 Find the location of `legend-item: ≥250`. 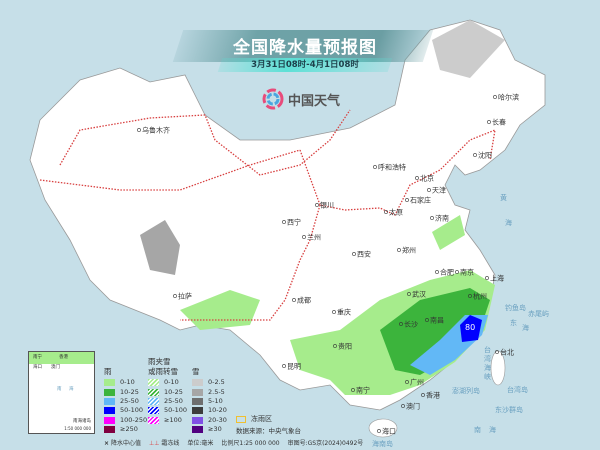

legend-item: ≥250 is located at coordinates (125, 429).